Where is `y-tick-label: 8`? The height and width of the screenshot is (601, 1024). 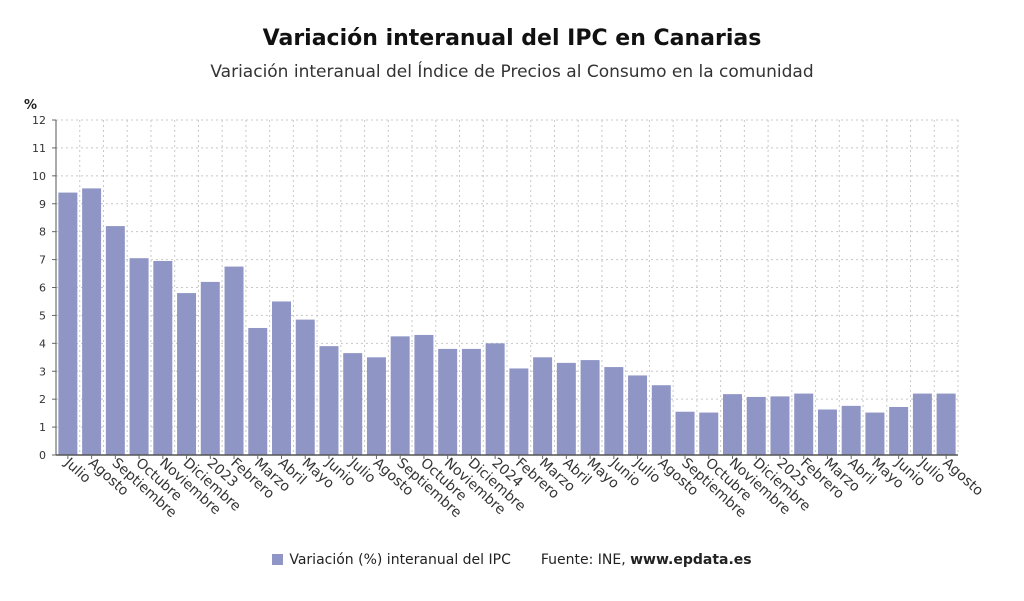
y-tick-label: 8 is located at coordinates (42, 232).